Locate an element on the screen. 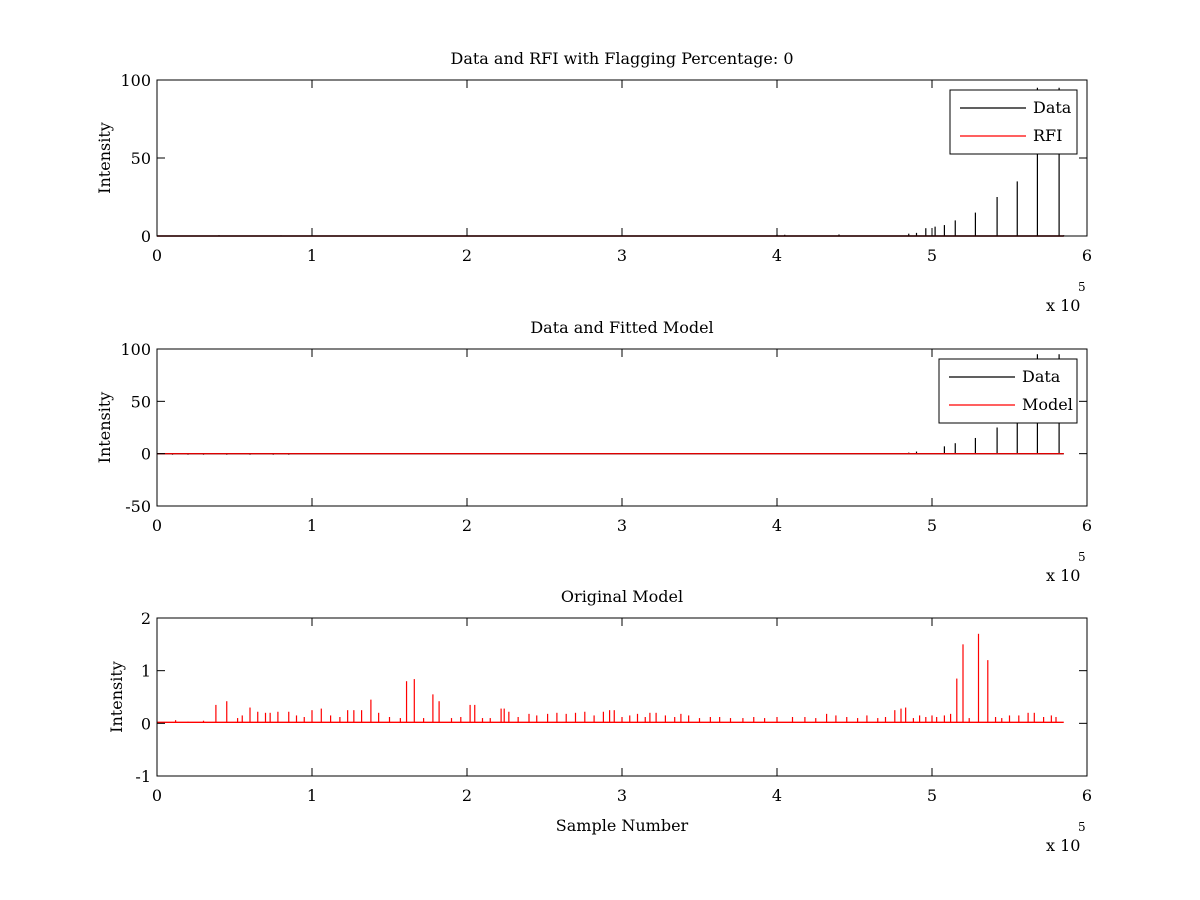 Image resolution: width=1200 pixels, height=900 pixels. y-tick-label: -50 is located at coordinates (138, 506).